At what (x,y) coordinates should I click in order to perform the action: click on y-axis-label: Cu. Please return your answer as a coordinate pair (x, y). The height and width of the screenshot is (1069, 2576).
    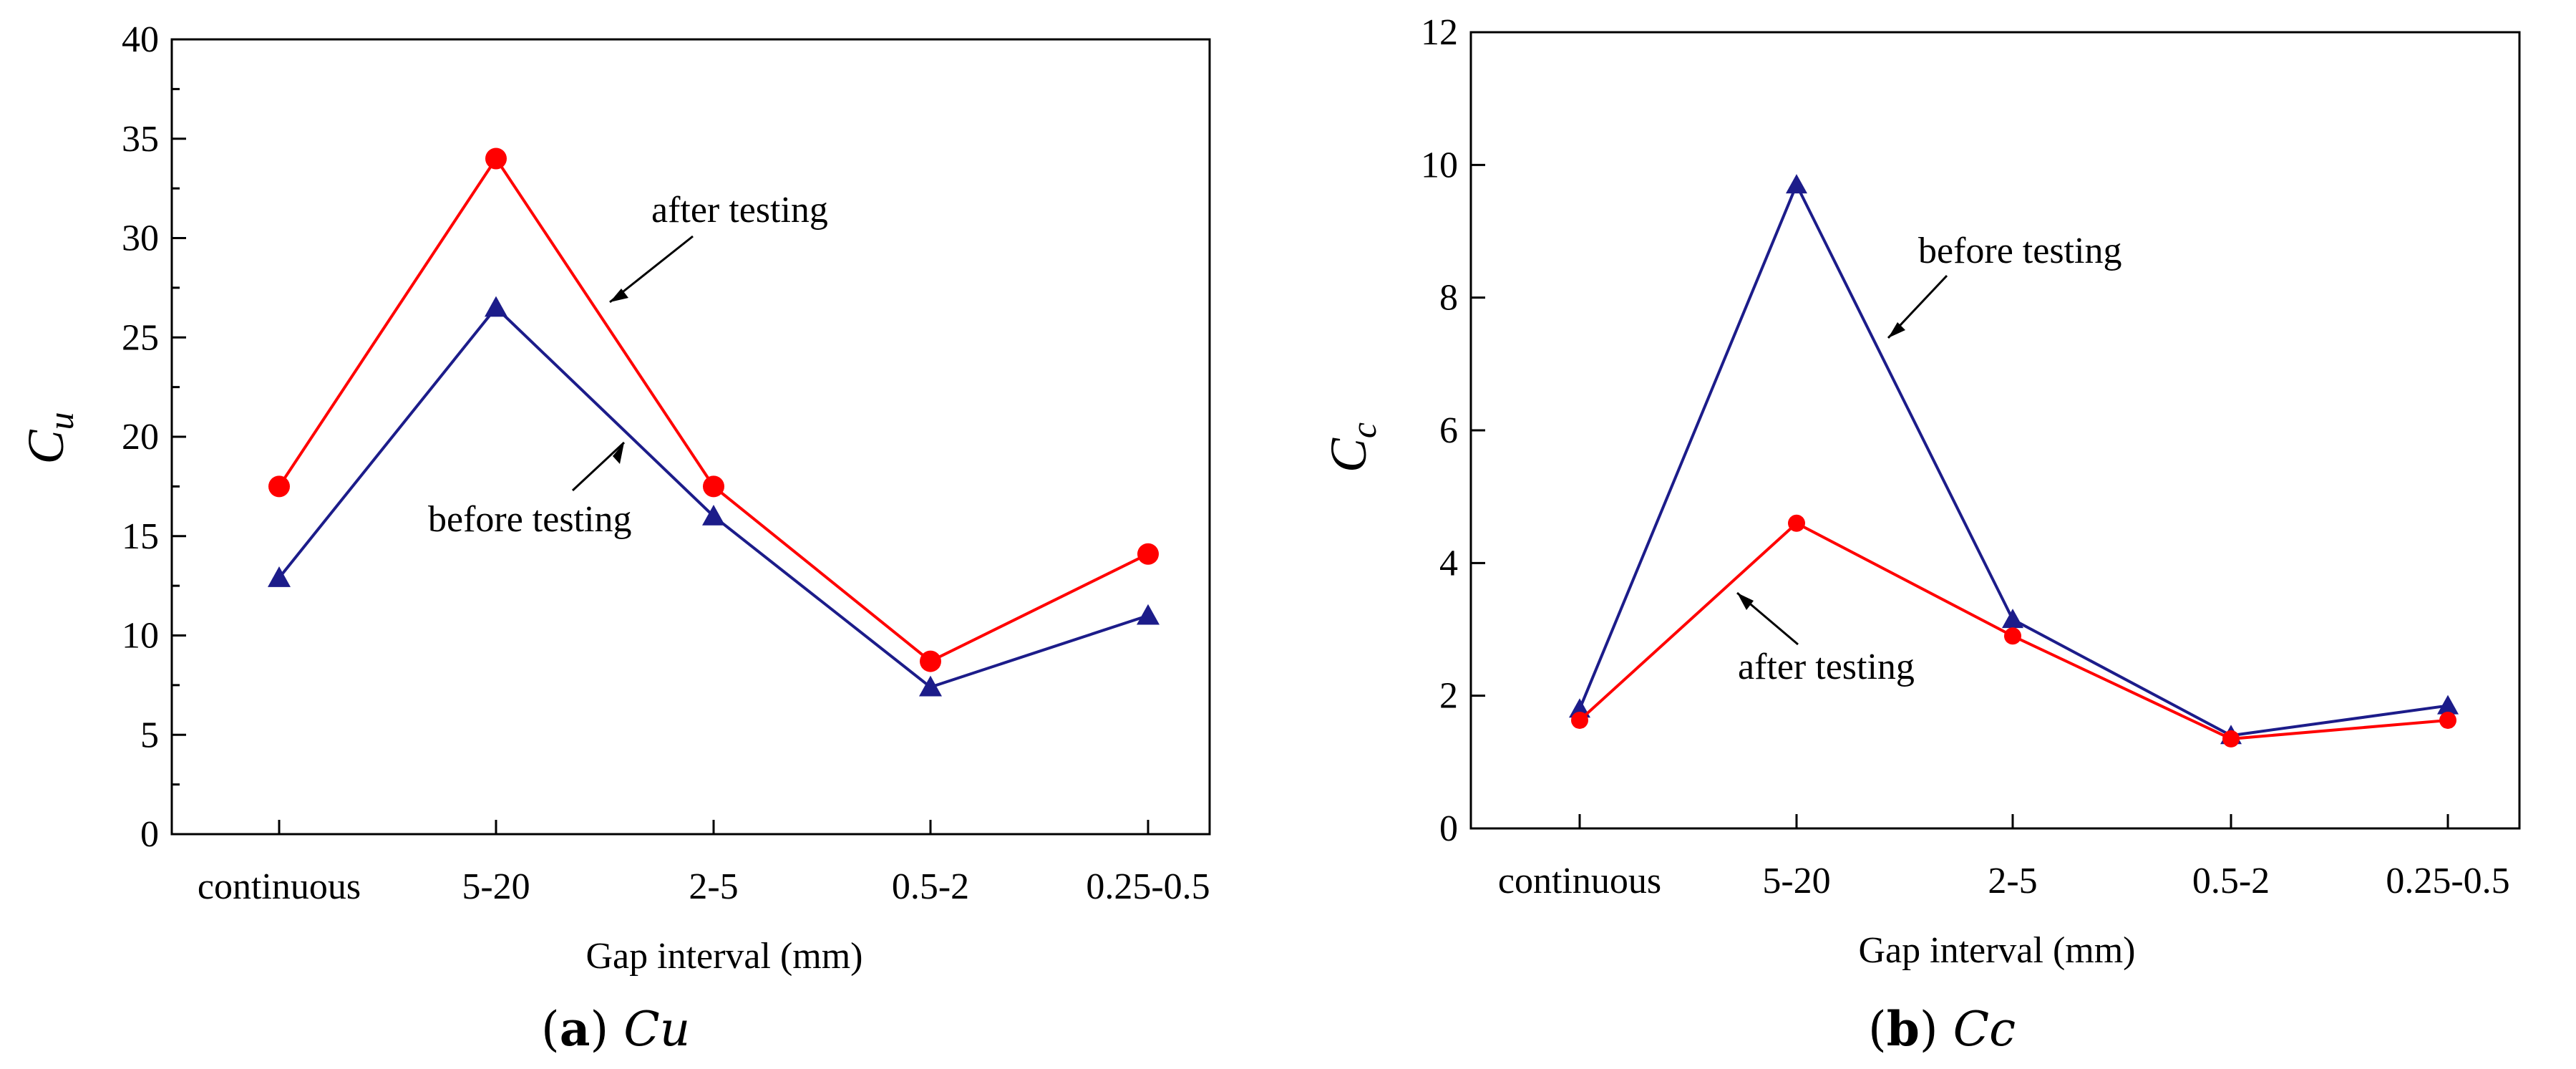
    Looking at the image, I should click on (49, 438).